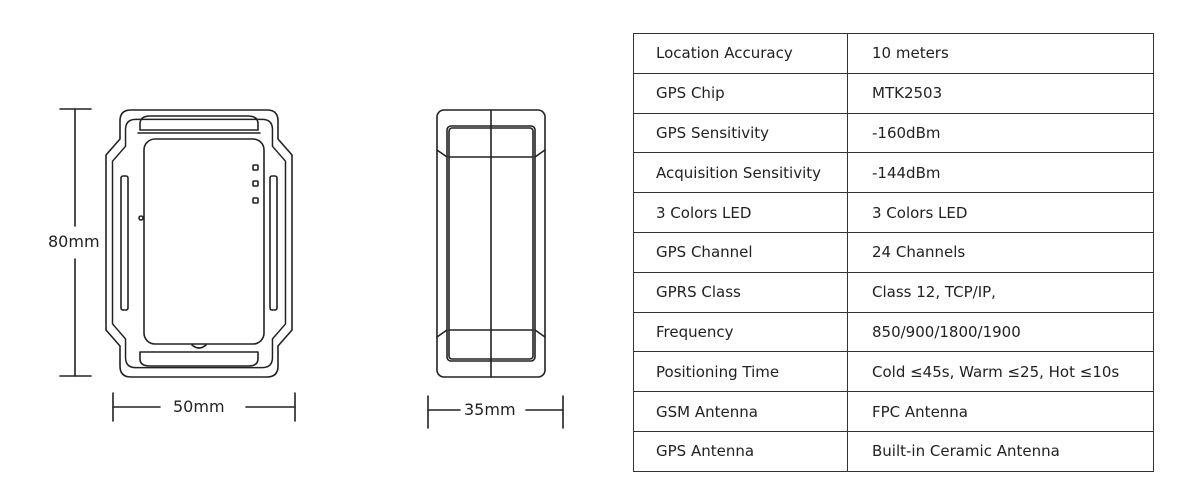 The width and height of the screenshot is (1200, 504). Describe the element at coordinates (1000, 173) in the screenshot. I see `spec-value: -144dBm` at that location.